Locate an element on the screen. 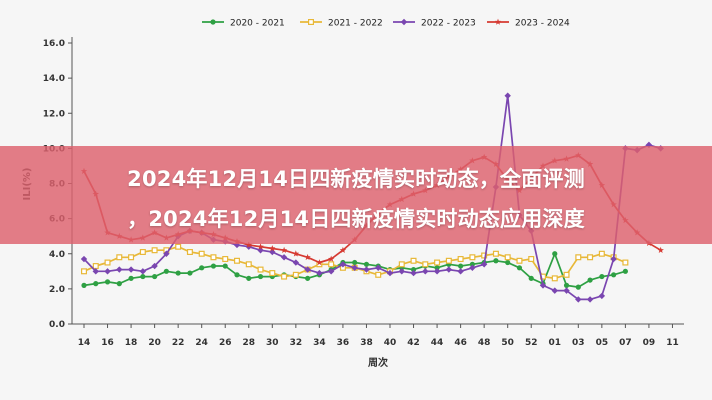 This screenshot has width=712, height=400. legend-label-2023-2024: 2023 - 2024 is located at coordinates (542, 24).